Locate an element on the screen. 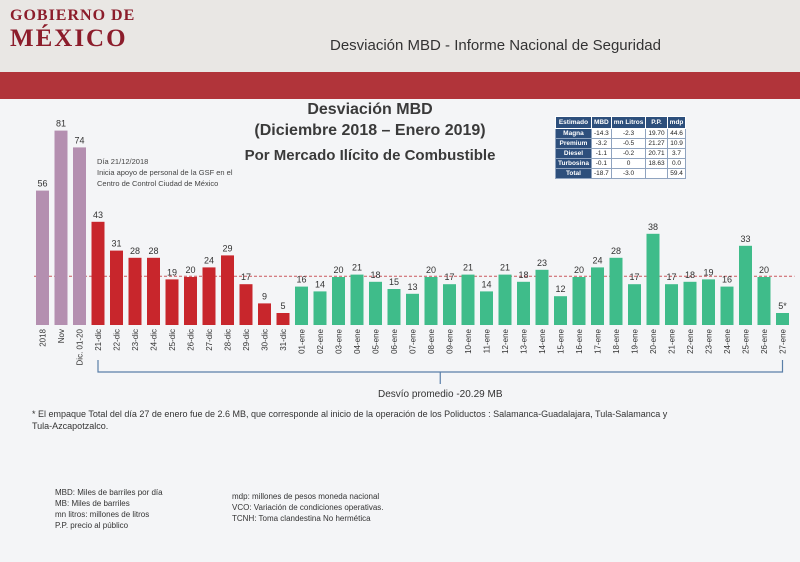 The width and height of the screenshot is (800, 562). tick-label: 12-ene is located at coordinates (505, 340).